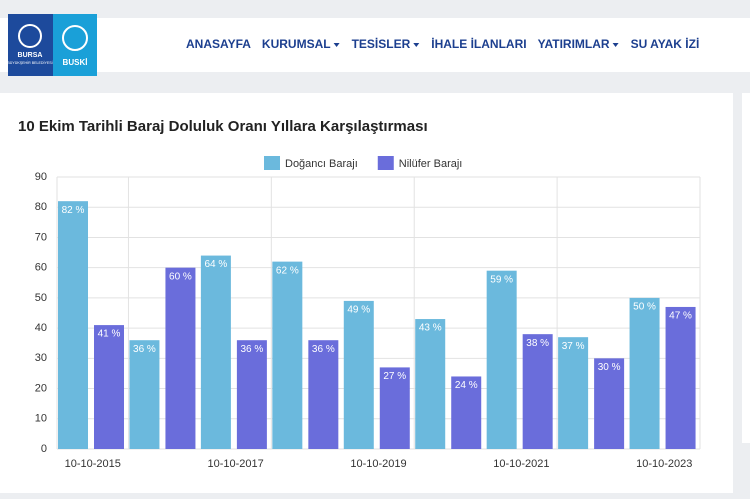 This screenshot has height=499, width=750. What do you see at coordinates (644, 307) in the screenshot?
I see `value-label: 50 %` at bounding box center [644, 307].